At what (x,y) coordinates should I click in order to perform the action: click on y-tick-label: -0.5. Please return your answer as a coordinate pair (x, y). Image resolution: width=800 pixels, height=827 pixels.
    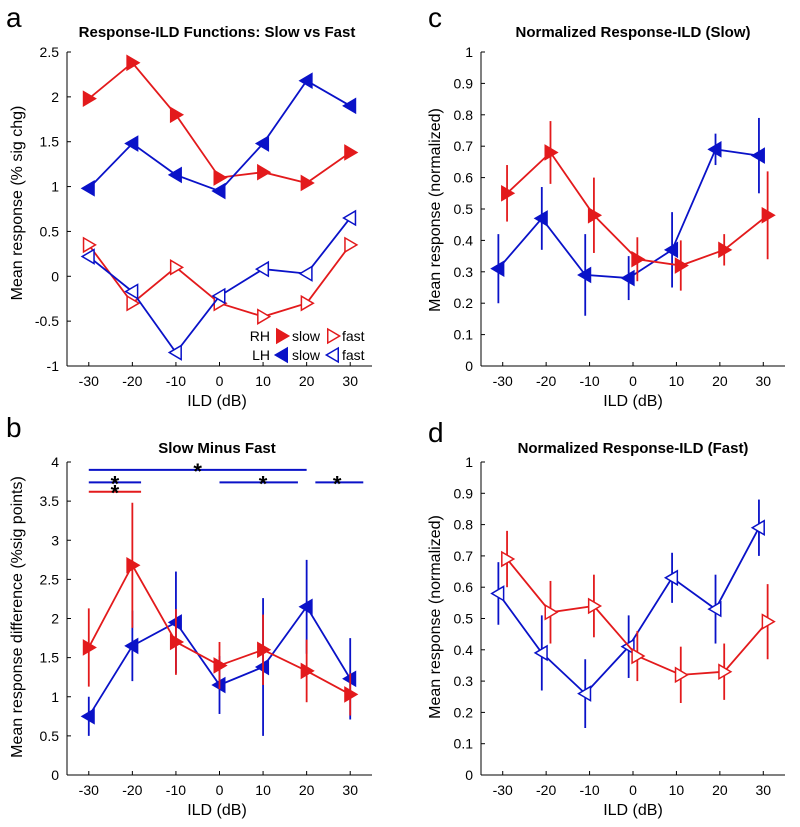
    Looking at the image, I should click on (47, 321).